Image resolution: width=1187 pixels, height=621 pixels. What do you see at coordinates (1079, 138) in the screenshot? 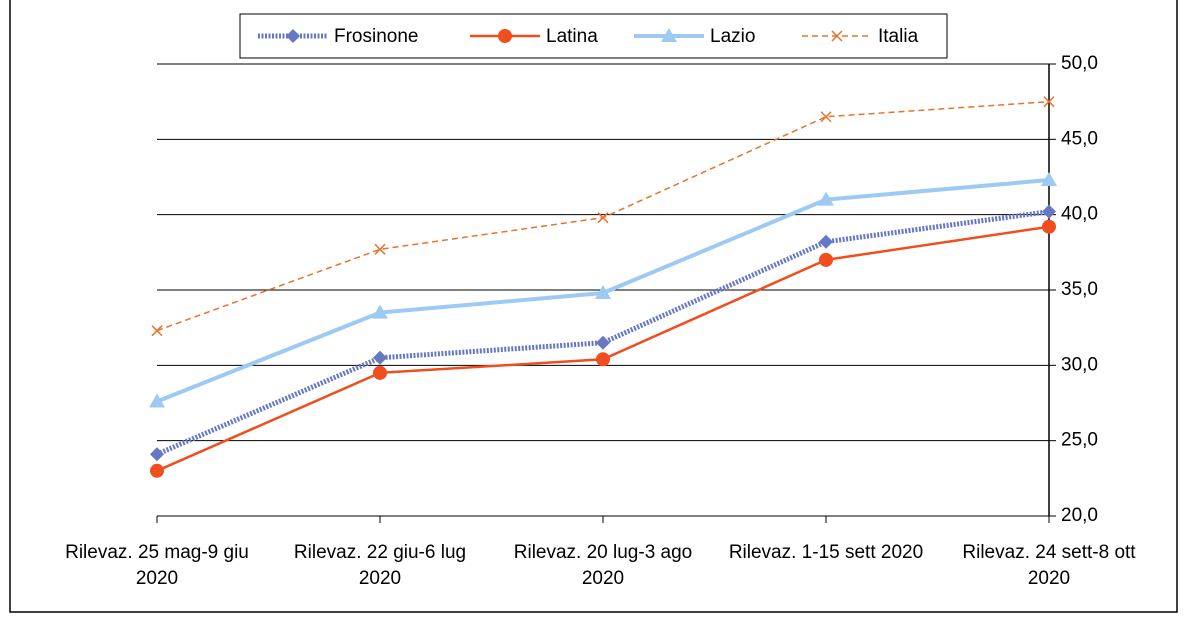
I see `y-tick-label: 45,0` at bounding box center [1079, 138].